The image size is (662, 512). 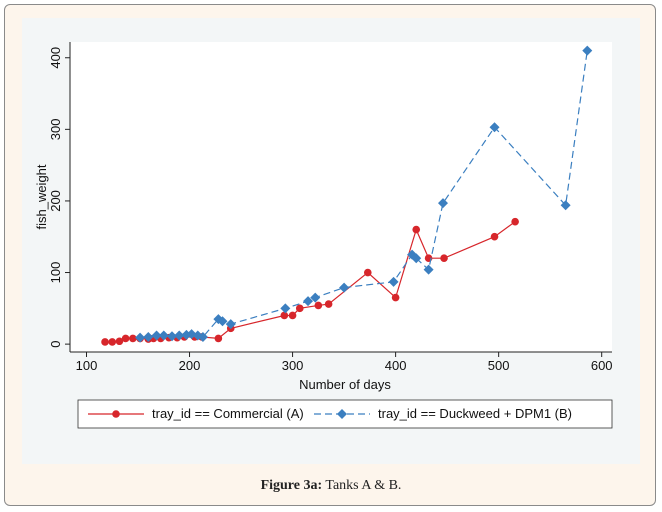 I want to click on legend-label: tray_id == Duckweed + DPM1 (B), so click(x=475, y=413).